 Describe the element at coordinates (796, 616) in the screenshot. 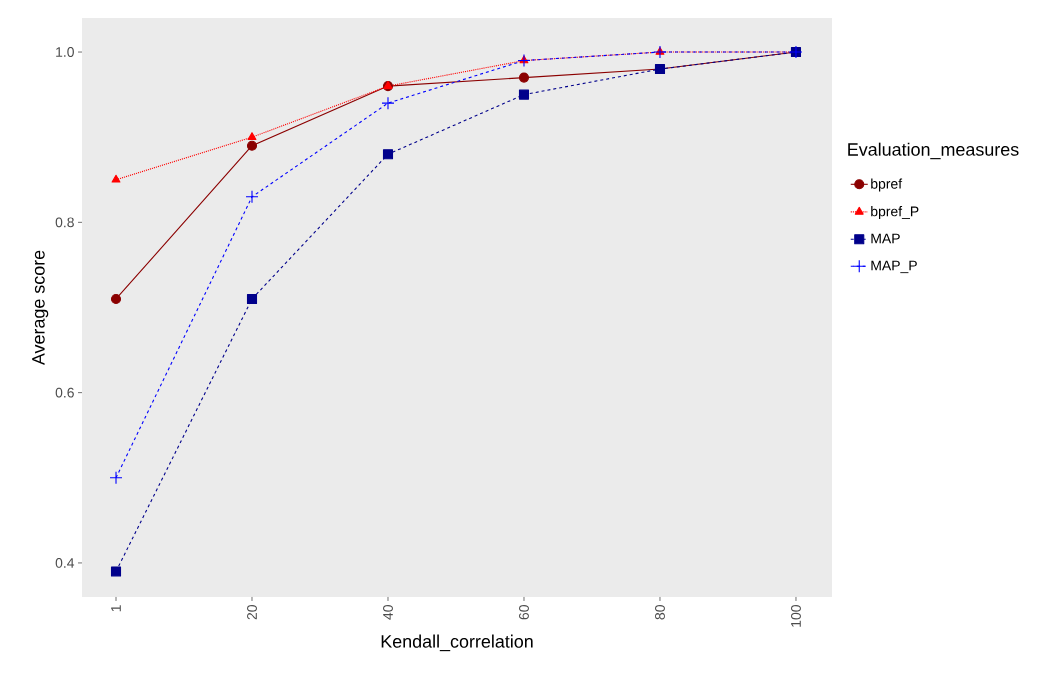

I see `x-tick-label: 100` at that location.